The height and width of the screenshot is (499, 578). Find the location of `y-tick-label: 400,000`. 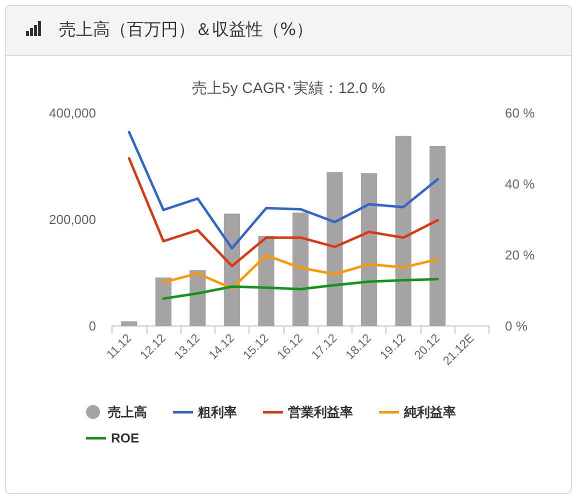

y-tick-label: 400,000 is located at coordinates (72, 113).